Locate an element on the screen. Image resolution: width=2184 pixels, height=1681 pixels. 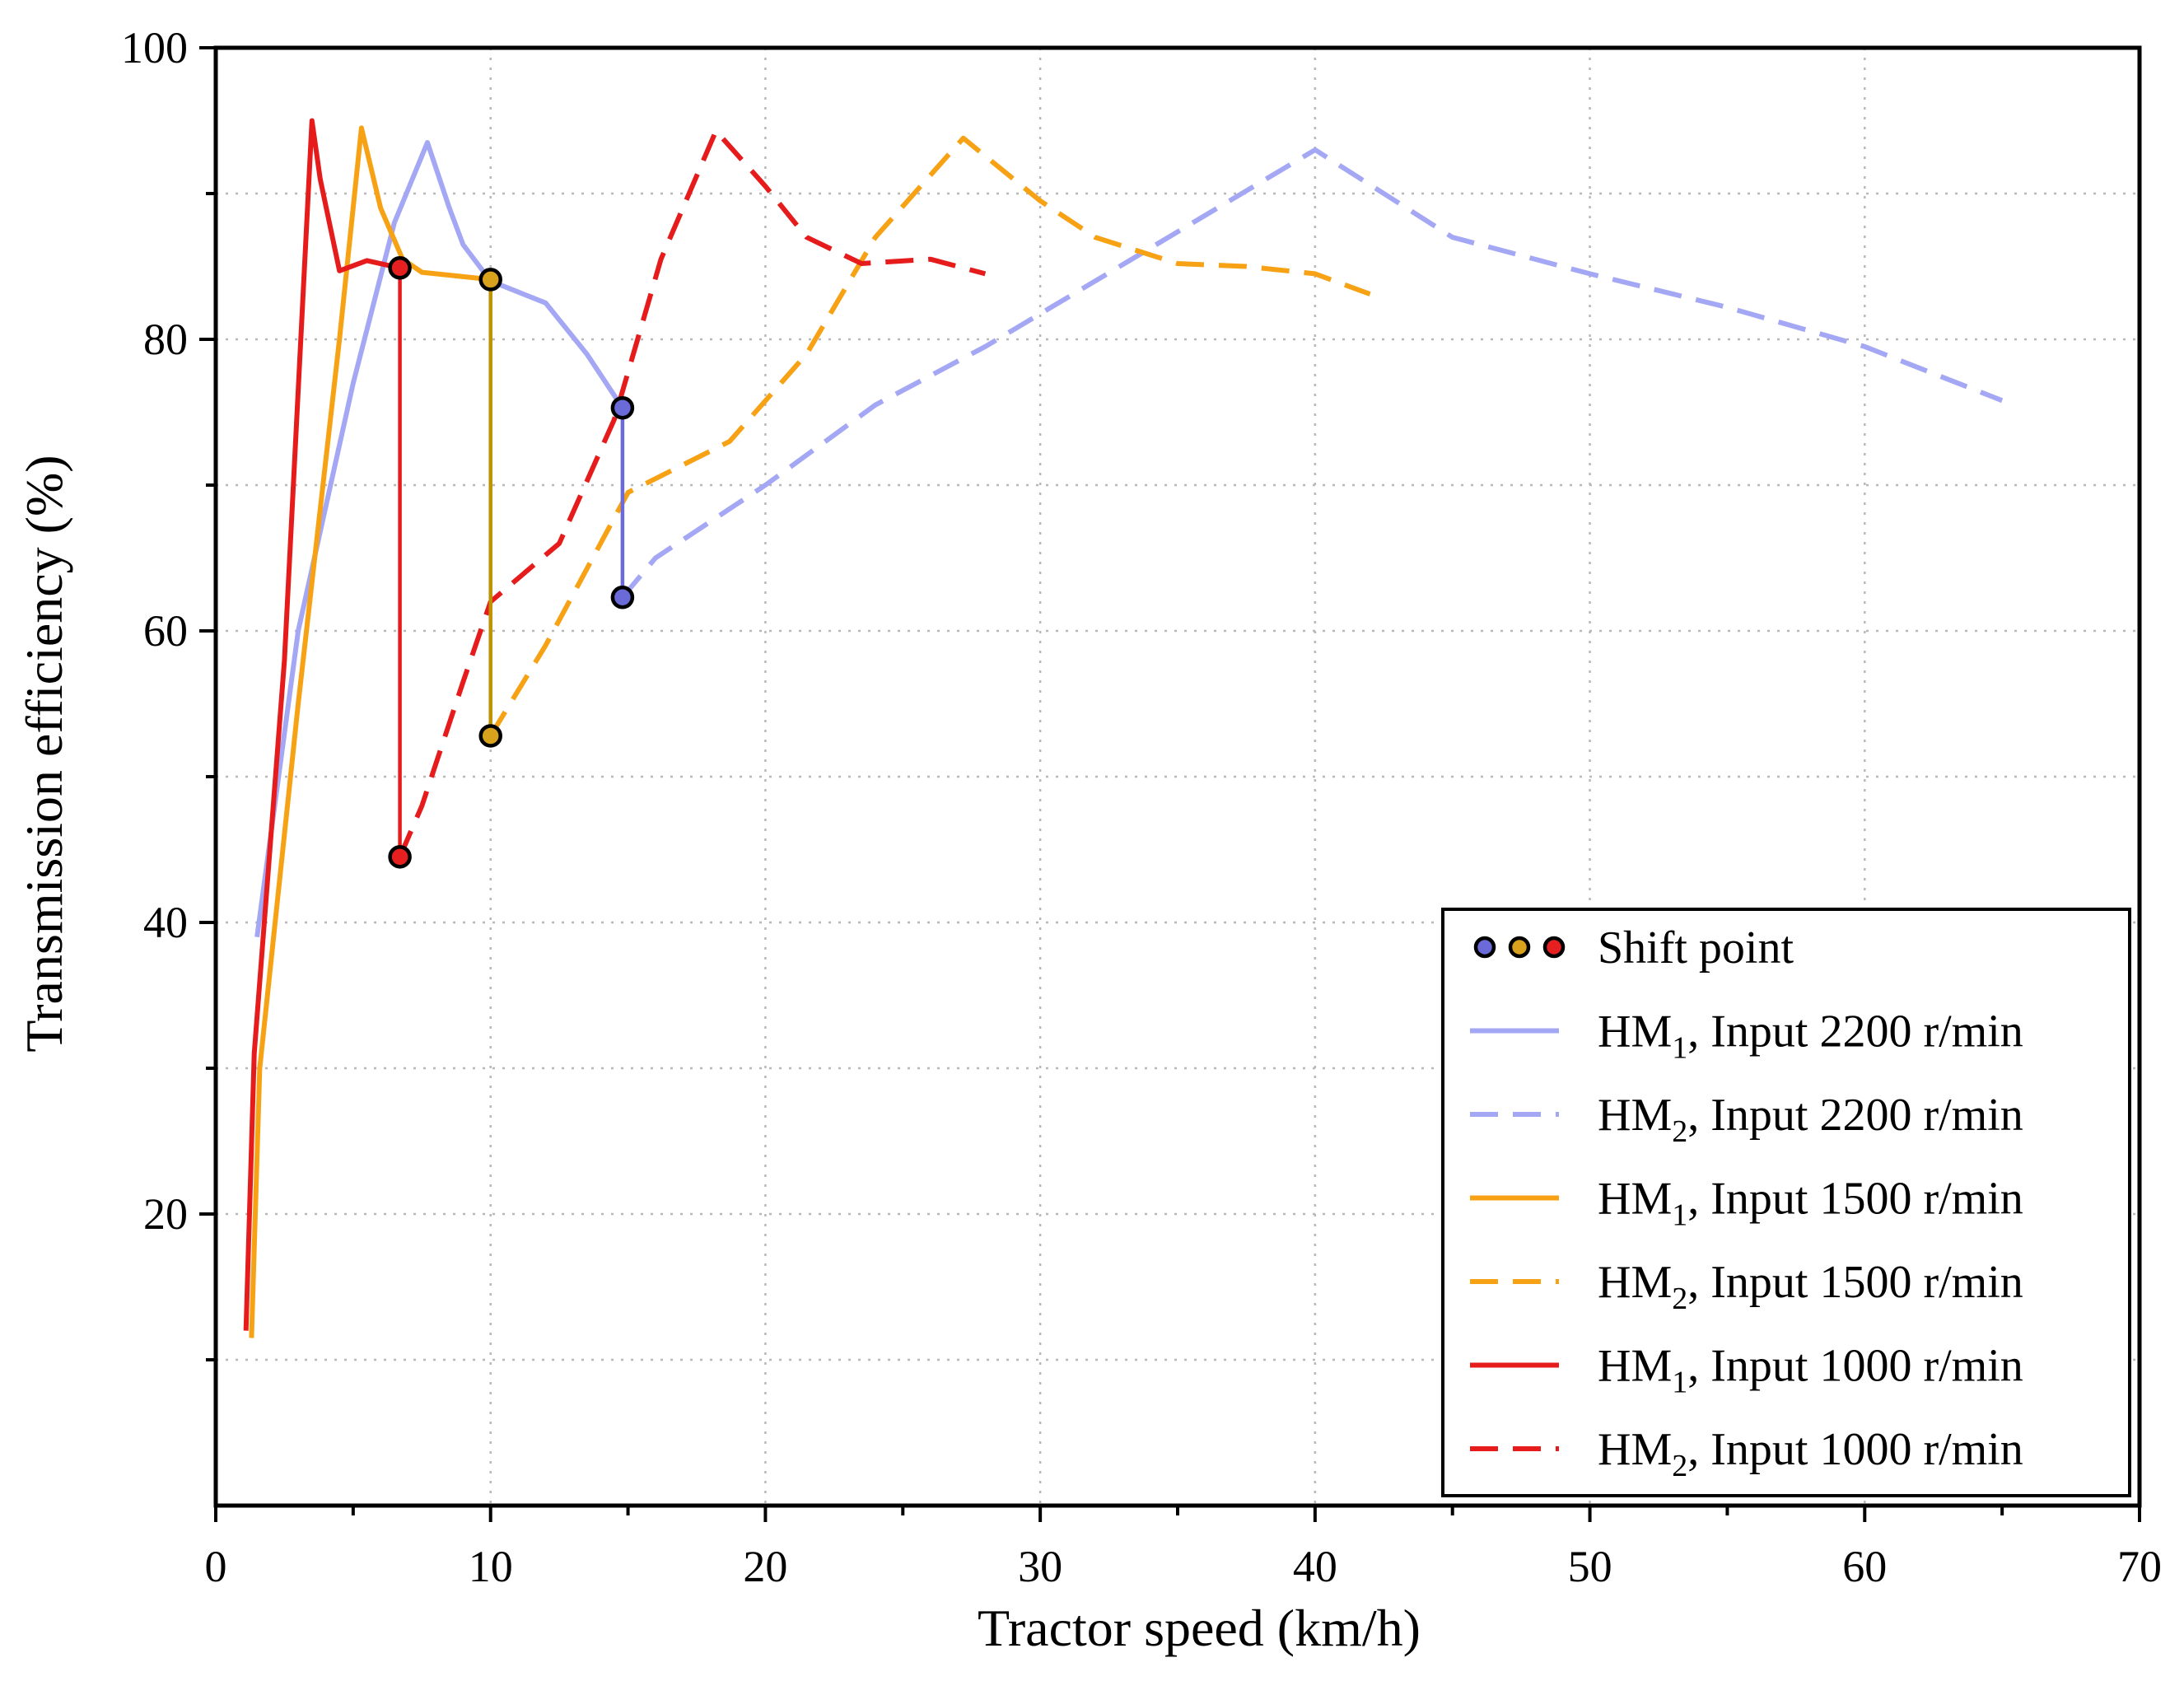
legend-label-1: HM1, Input 2200 r/min is located at coordinates (1810, 1036).